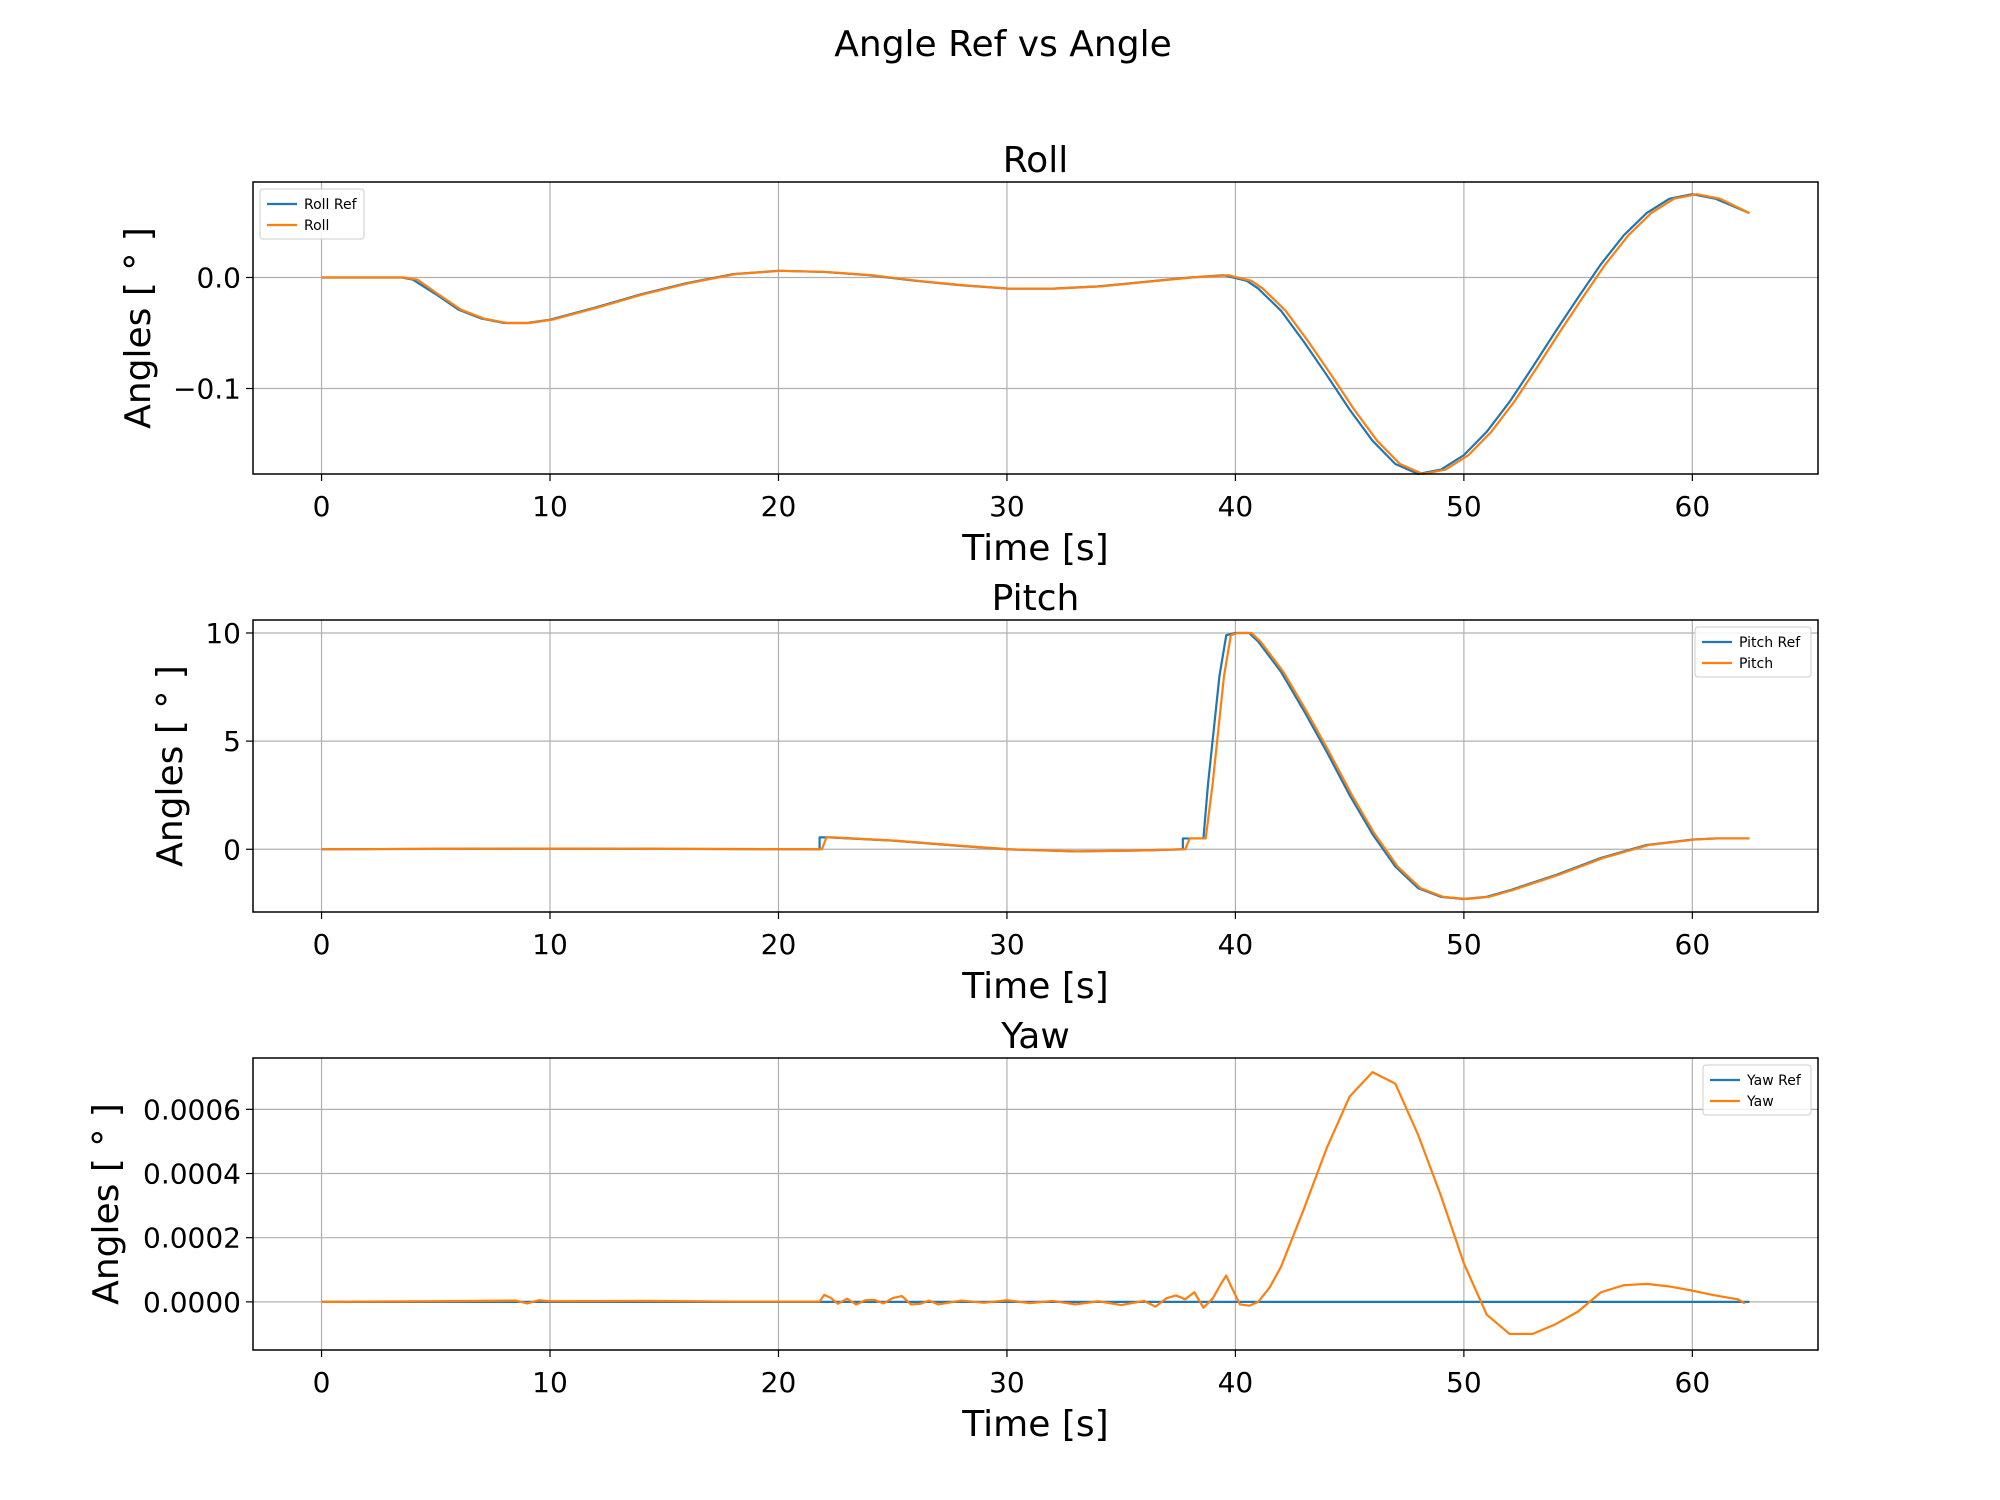 Image resolution: width=2000 pixels, height=1500 pixels. What do you see at coordinates (1756, 664) in the screenshot?
I see `legend-label: Pitch` at bounding box center [1756, 664].